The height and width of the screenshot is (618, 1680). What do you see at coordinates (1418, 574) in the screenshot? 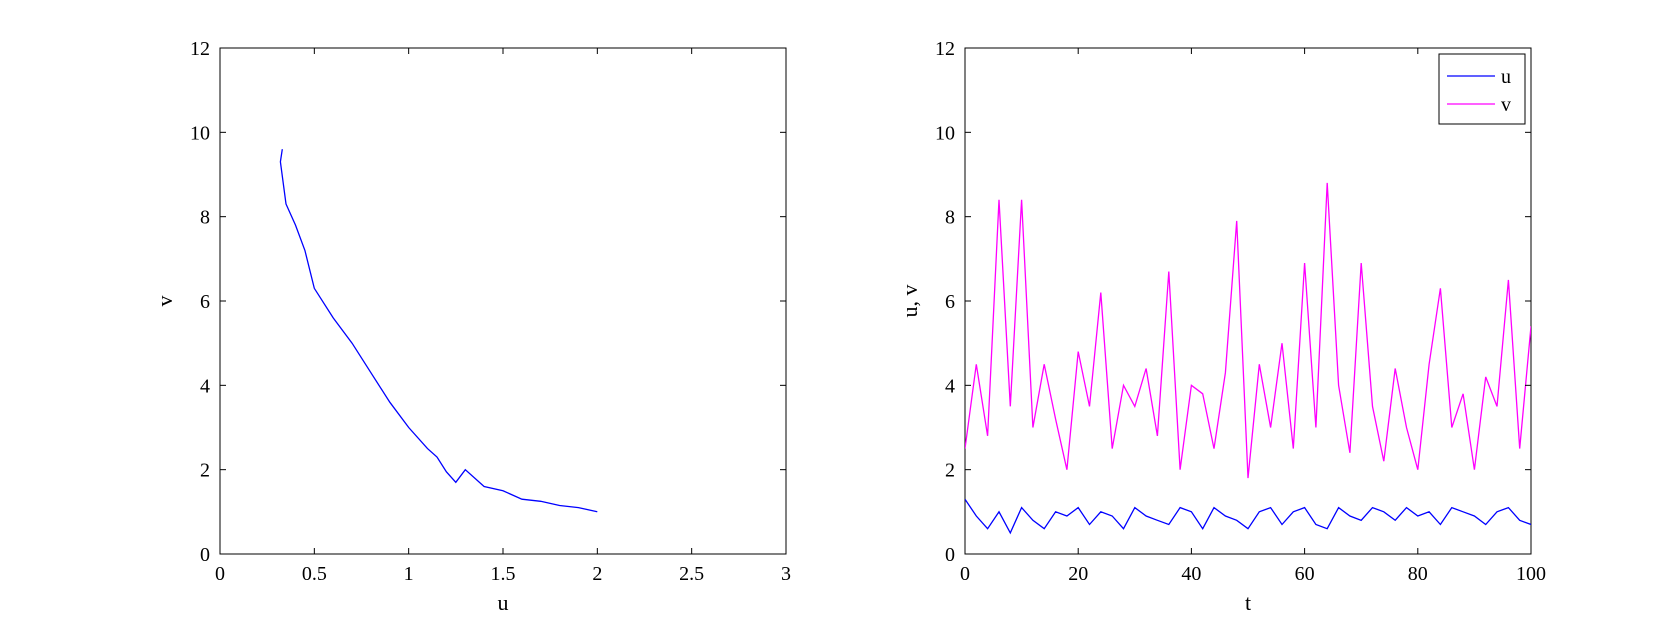
I see `x-tick-label: 80` at bounding box center [1418, 574].